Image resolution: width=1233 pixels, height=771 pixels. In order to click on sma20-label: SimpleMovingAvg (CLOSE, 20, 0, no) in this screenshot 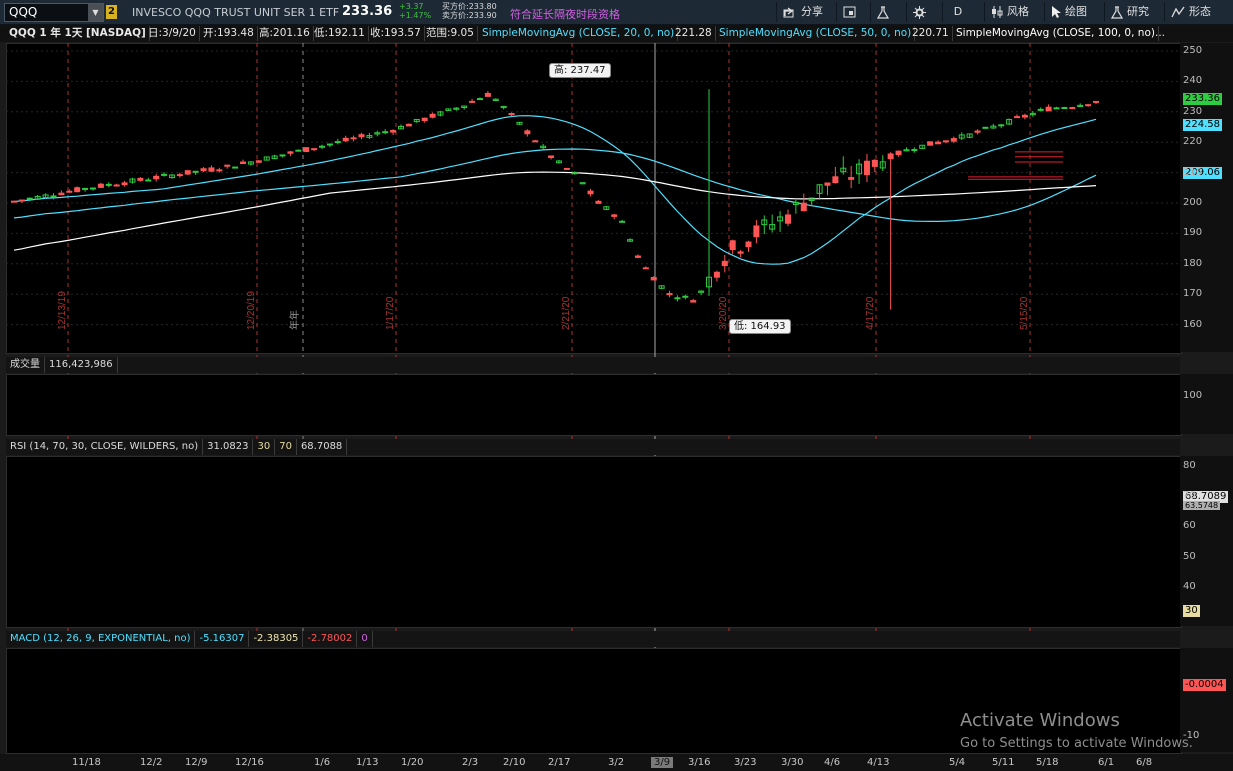, I will do `click(579, 33)`.